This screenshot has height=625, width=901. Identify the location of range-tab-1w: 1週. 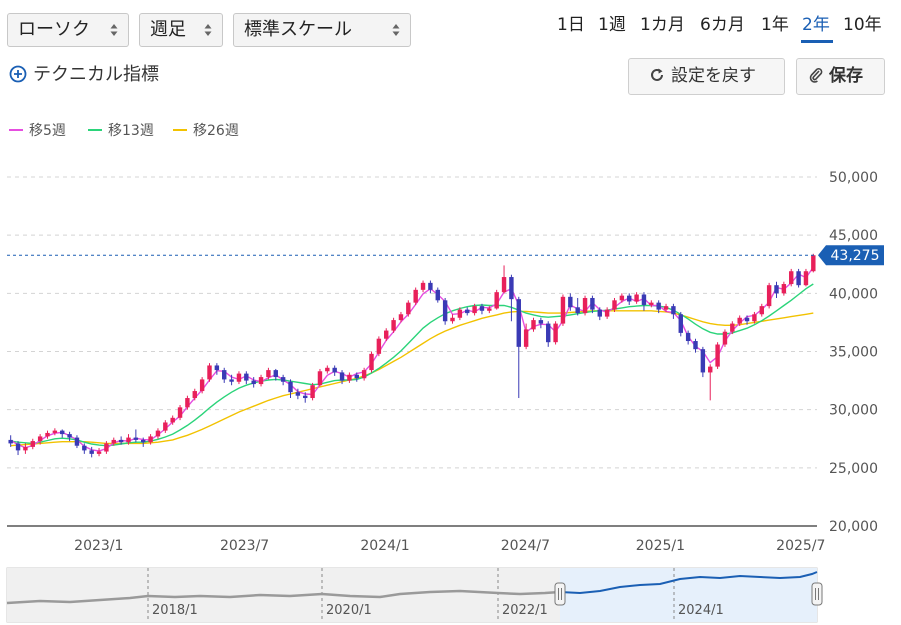
(612, 25).